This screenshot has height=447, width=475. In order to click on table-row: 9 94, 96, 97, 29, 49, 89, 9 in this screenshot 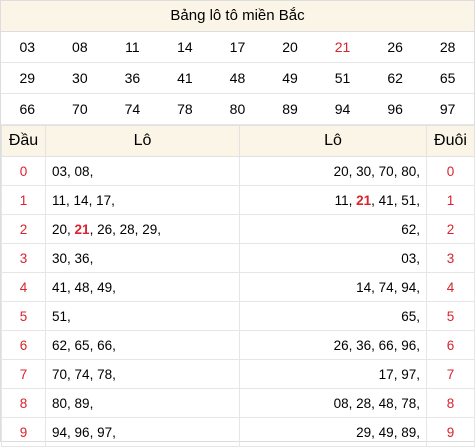, I will do `click(238, 432)`.